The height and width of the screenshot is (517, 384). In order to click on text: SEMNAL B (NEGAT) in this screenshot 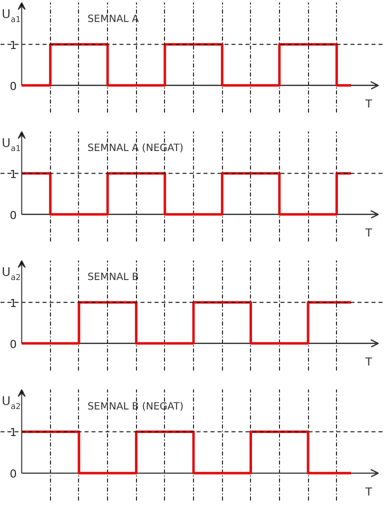, I will do `click(136, 406)`.